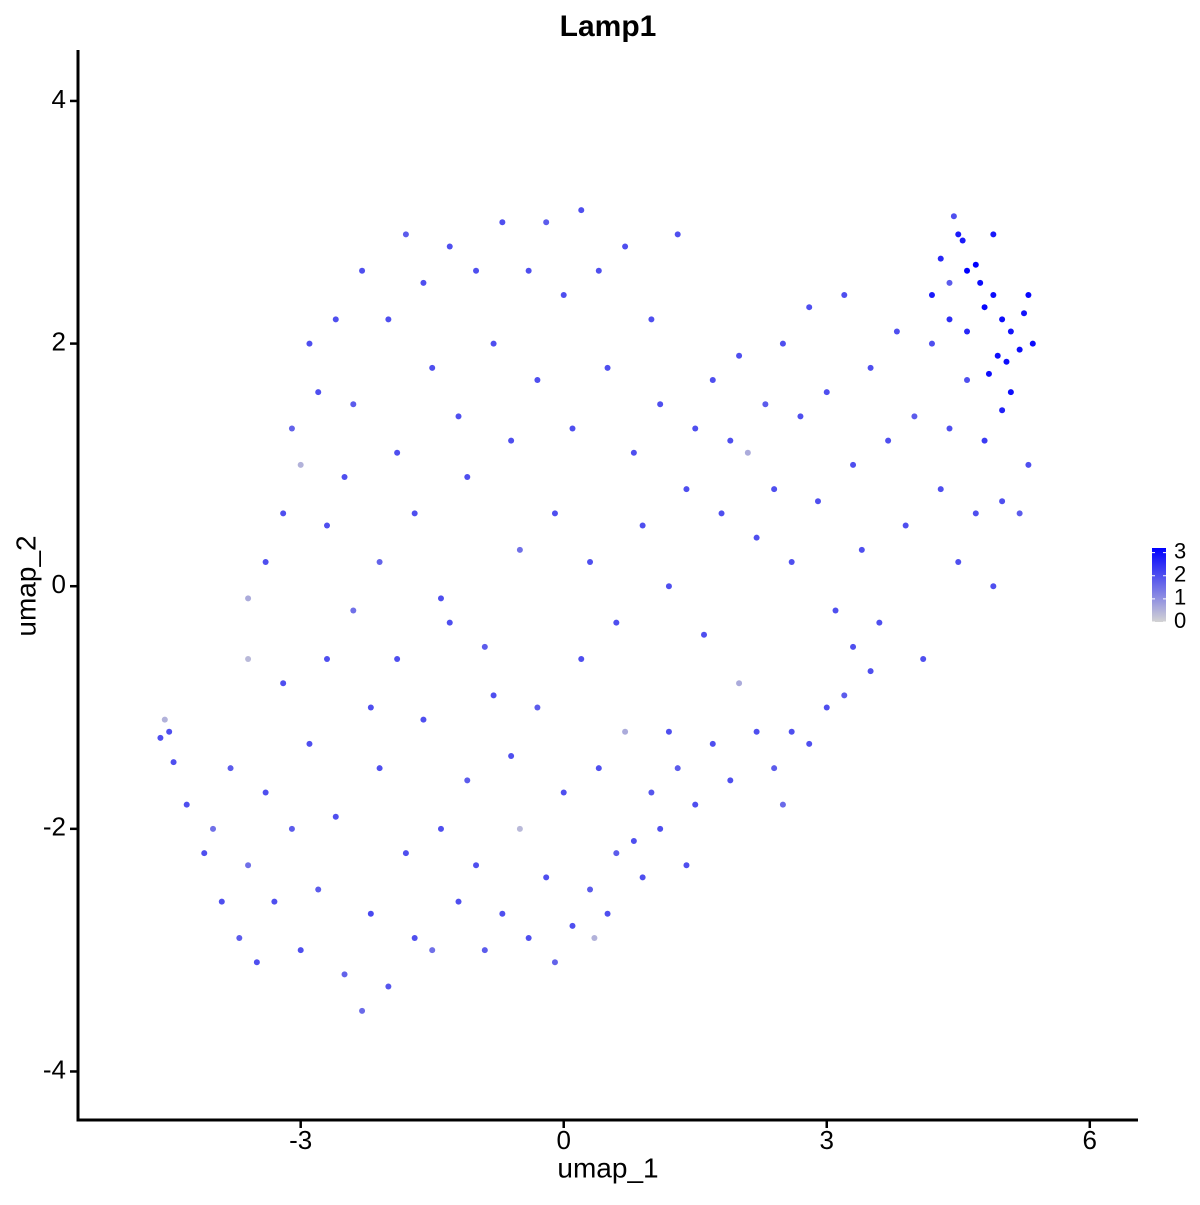 This screenshot has width=1200, height=1205. I want to click on colorbar-tick-label: 3, so click(1180, 550).